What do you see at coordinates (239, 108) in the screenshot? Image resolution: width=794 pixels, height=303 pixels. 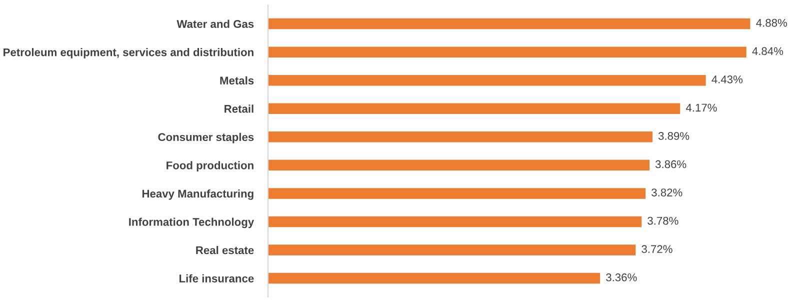 I see `y-tick-label: Retail` at bounding box center [239, 108].